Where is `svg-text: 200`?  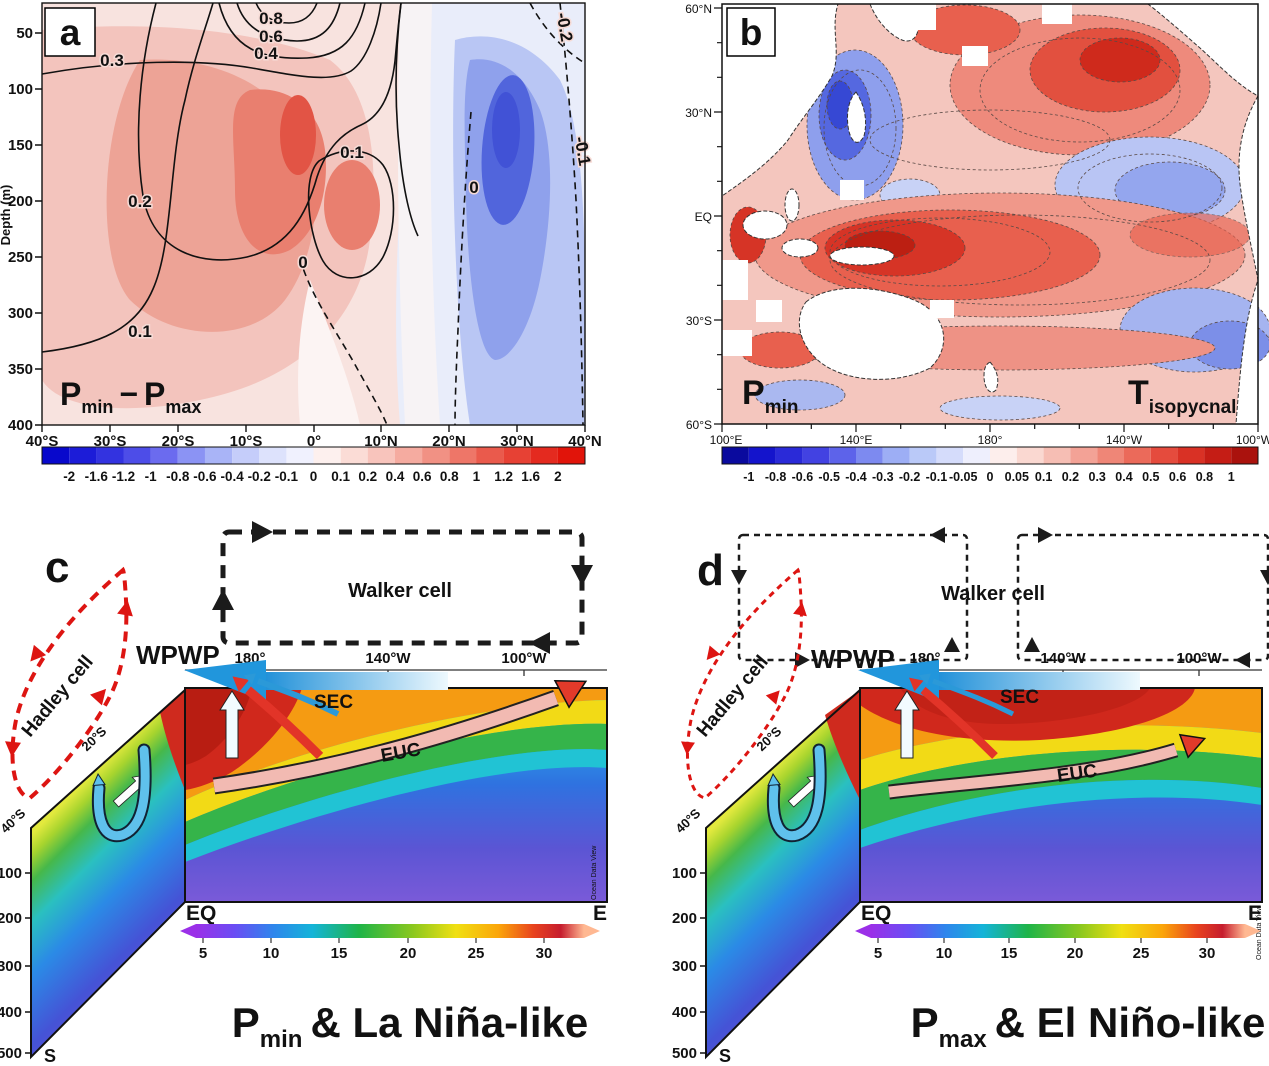 svg-text: 200 is located at coordinates (684, 918).